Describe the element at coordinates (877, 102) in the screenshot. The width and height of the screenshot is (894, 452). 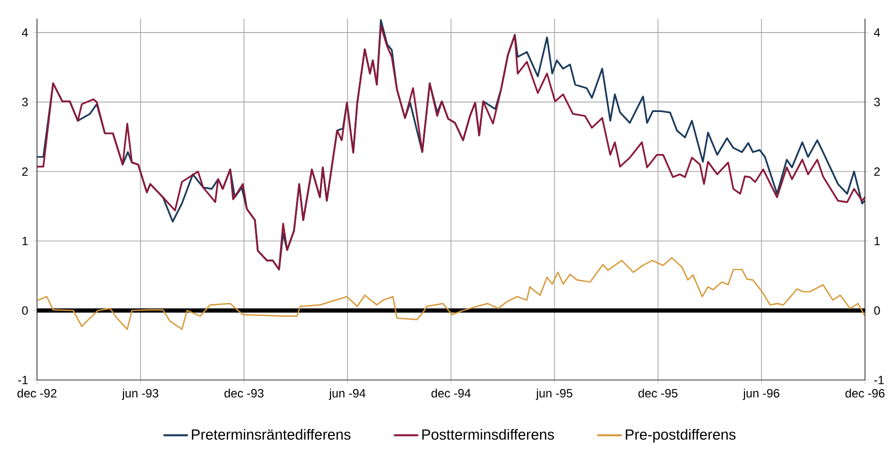
I see `y2-tick-label: 3` at that location.